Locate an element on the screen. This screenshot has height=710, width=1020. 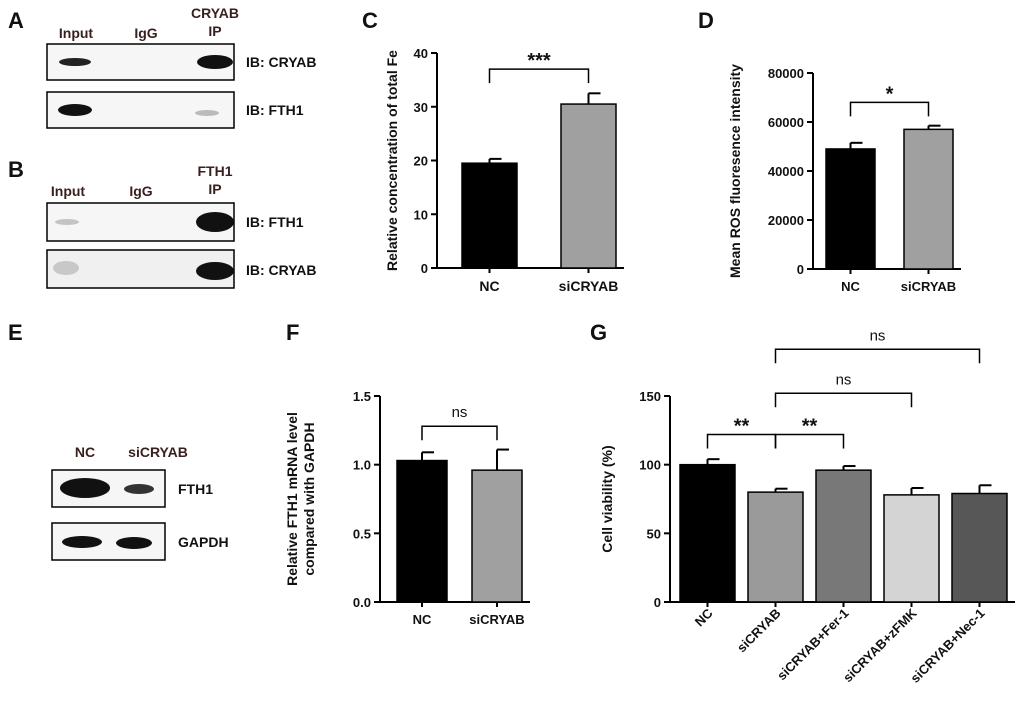
y-tick-label: 40000 is located at coordinates (786, 171).